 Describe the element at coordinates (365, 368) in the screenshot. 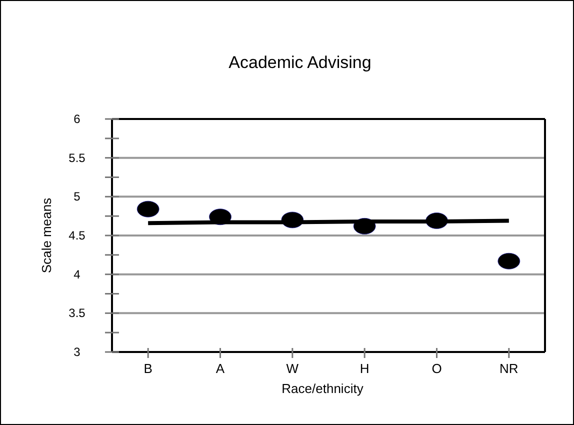

I see `x-tick-label: H` at that location.